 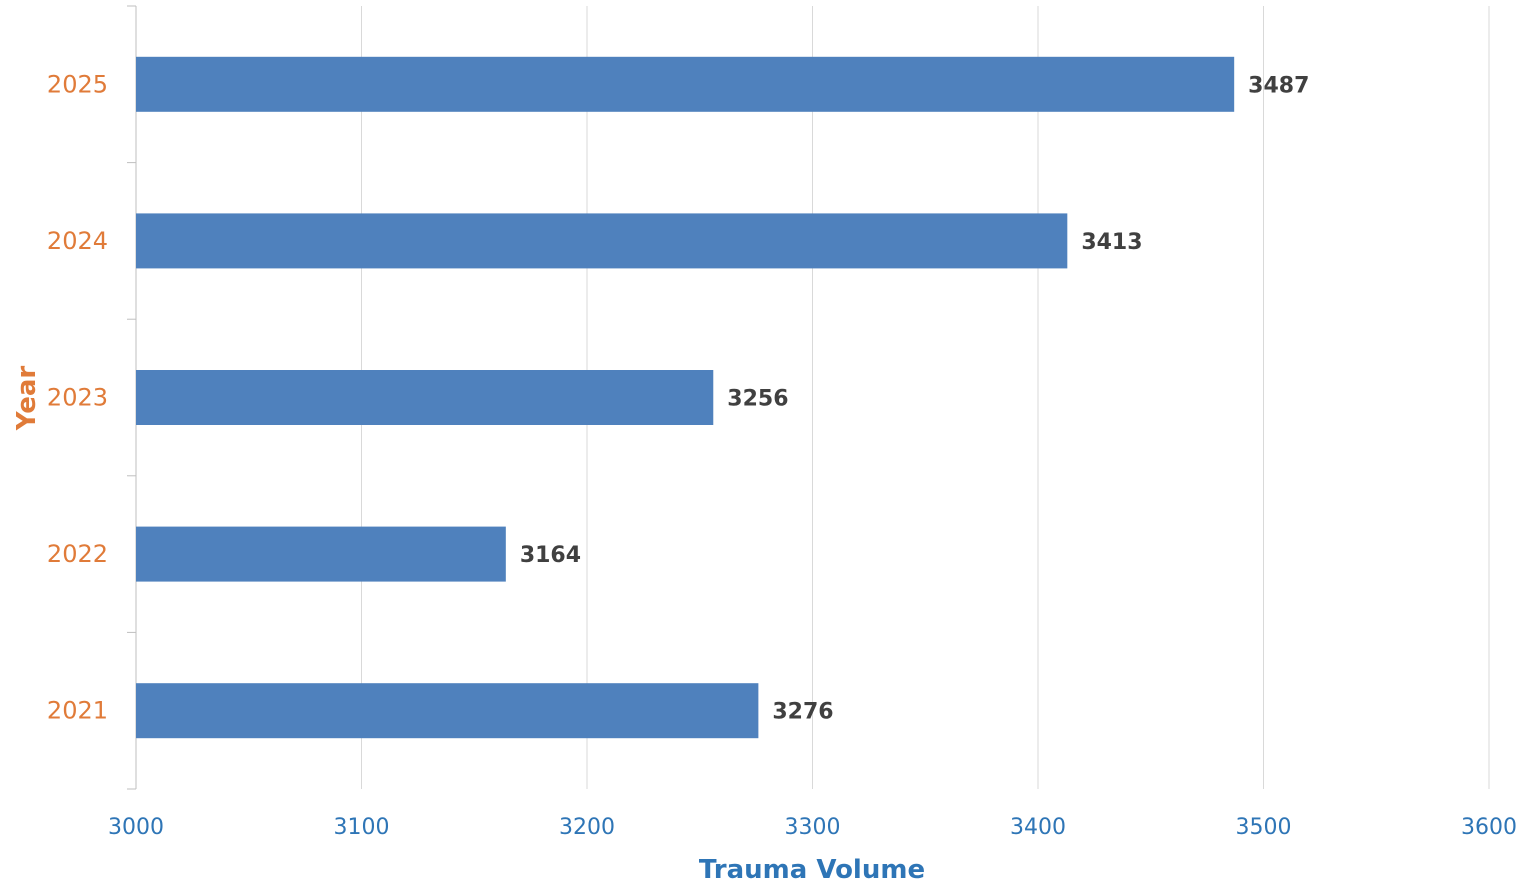 What do you see at coordinates (685, 84) in the screenshot?
I see `bar-2025` at bounding box center [685, 84].